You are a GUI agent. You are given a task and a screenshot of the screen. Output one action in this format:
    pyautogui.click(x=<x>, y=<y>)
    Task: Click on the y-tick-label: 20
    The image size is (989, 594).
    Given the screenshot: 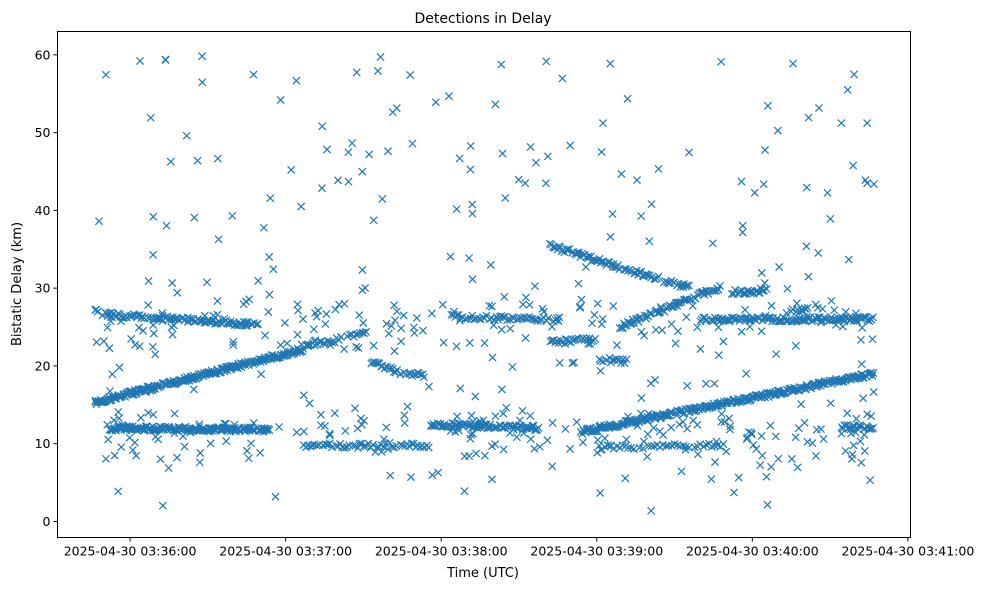 What is the action you would take?
    pyautogui.click(x=43, y=365)
    